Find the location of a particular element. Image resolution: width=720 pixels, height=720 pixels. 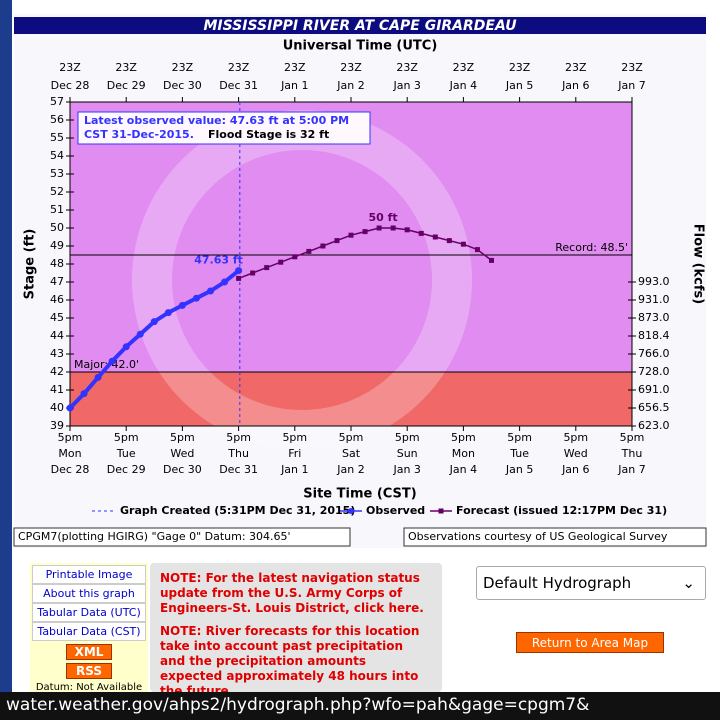

legend-created: Graph Created (5:31PM Dec 31, 2015) is located at coordinates (237, 510).